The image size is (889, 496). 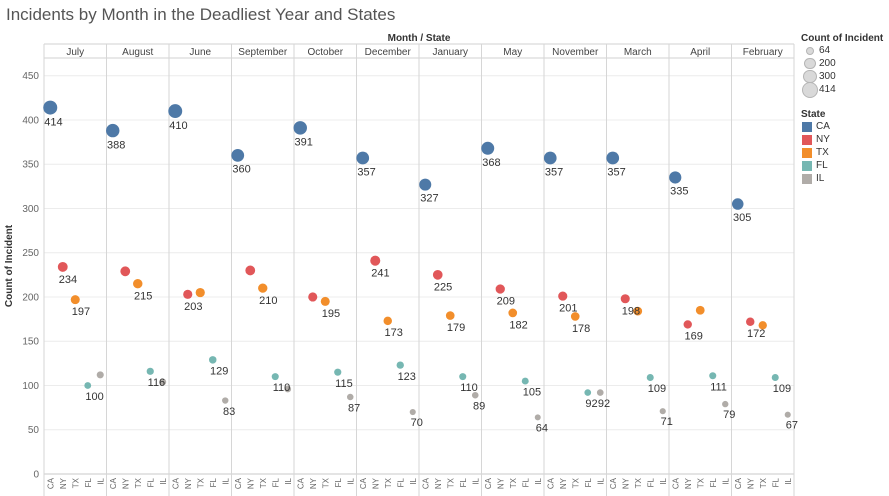 What do you see at coordinates (842, 50) in the screenshot?
I see `size-legend-item: 64` at bounding box center [842, 50].